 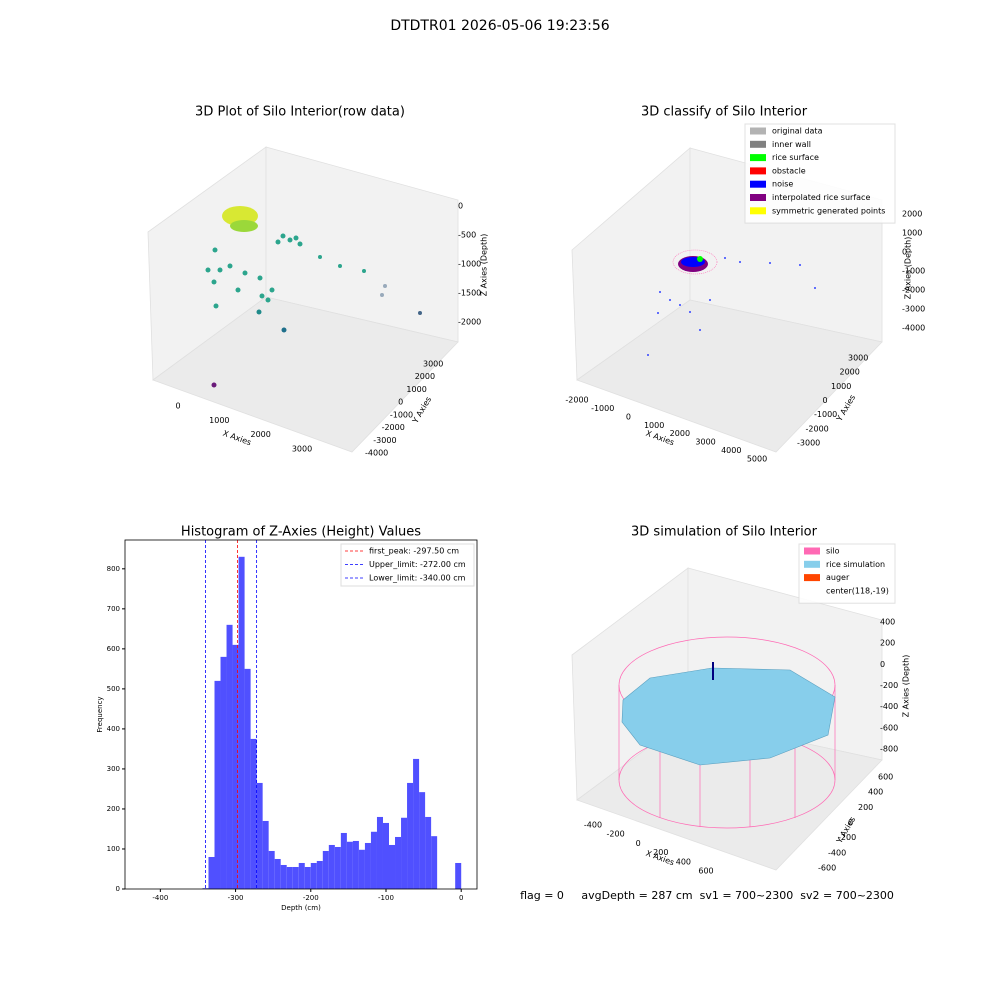 What do you see at coordinates (821, 197) in the screenshot?
I see `legend-label: interpolated rice surface` at bounding box center [821, 197].